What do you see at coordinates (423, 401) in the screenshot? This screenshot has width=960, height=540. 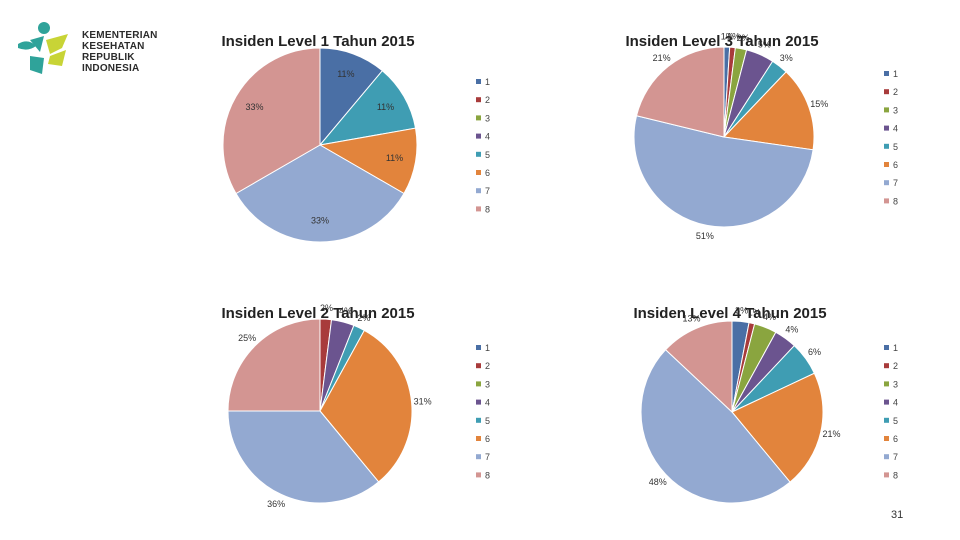 I see `slice-data-label: 31%` at bounding box center [423, 401].